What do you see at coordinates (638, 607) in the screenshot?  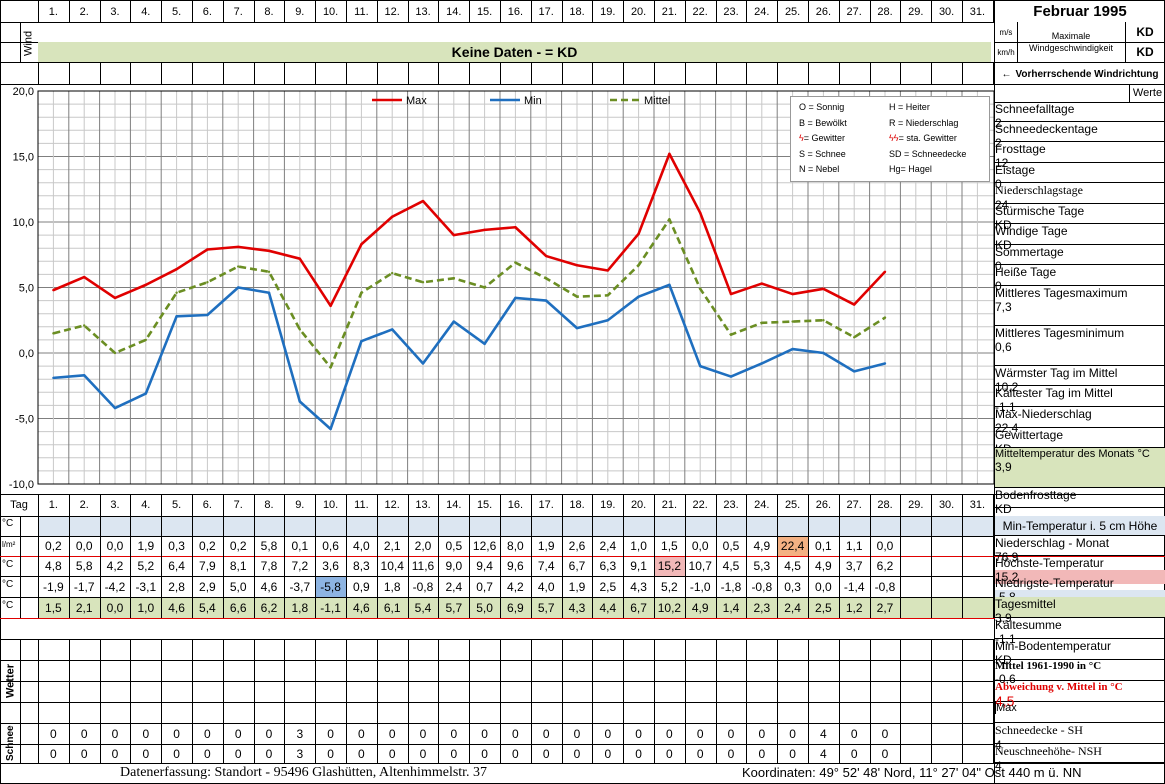 I see `mean-temp-cell: 6,7` at bounding box center [638, 607].